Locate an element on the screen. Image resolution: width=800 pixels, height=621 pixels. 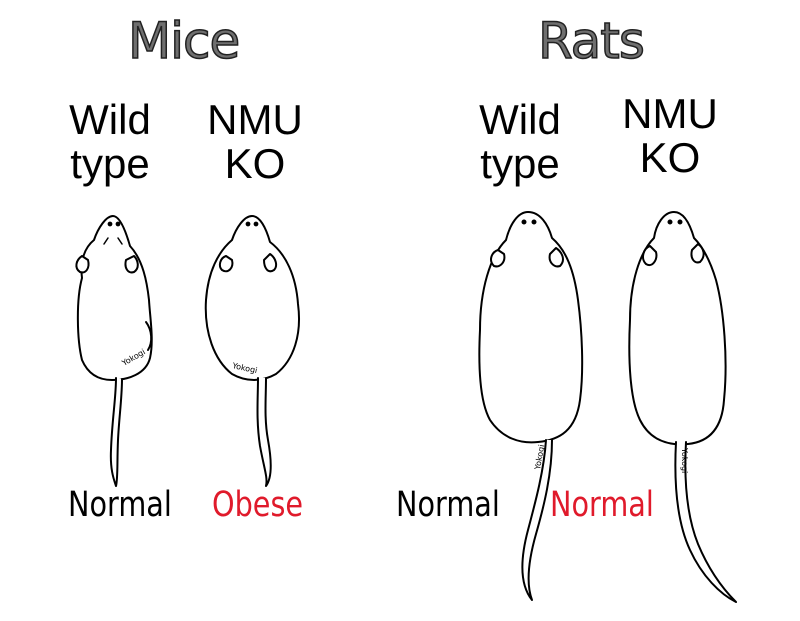
nmu-ko-mouse-drawing: Yokogi is located at coordinates (252, 351).